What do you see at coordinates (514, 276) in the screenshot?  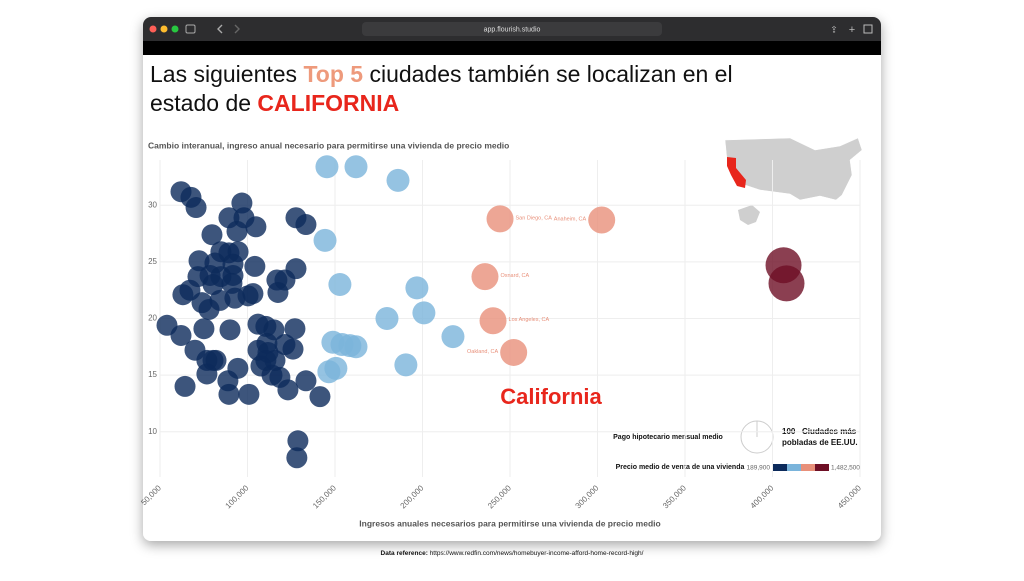 I see `point-label: Oxnard, CA` at bounding box center [514, 276].